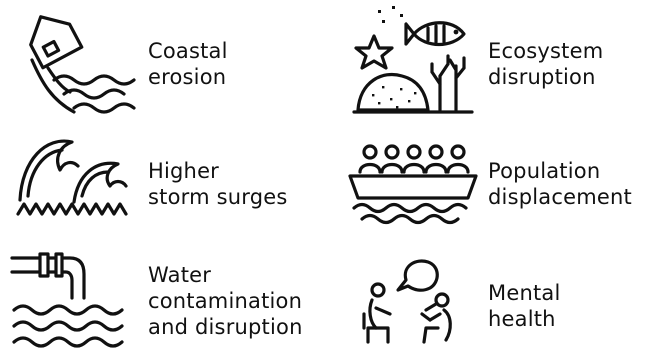  I want to click on pipes-over-water-icon, so click(69, 300).